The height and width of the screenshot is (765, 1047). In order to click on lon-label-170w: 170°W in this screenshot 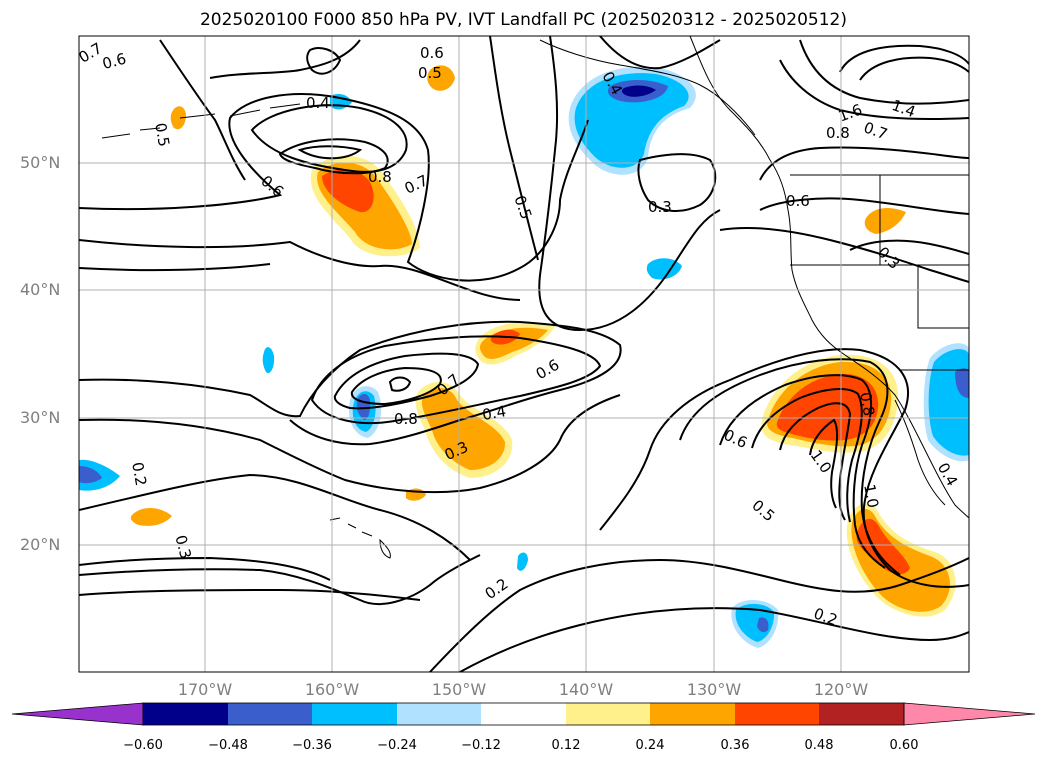, I will do `click(205, 689)`.